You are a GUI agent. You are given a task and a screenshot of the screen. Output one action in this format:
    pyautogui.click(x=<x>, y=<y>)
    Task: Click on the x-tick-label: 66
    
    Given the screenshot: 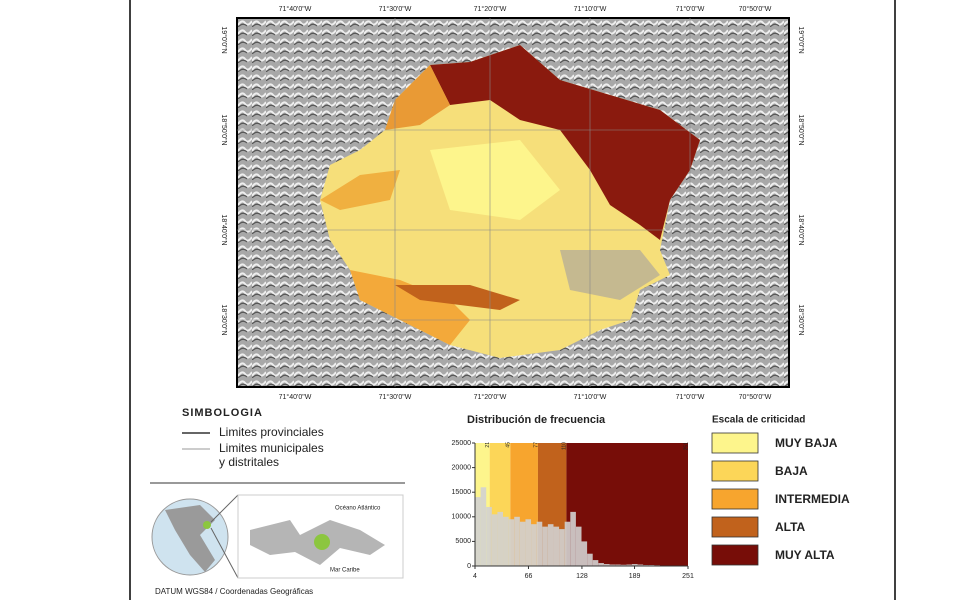 What is the action you would take?
    pyautogui.click(x=529, y=576)
    